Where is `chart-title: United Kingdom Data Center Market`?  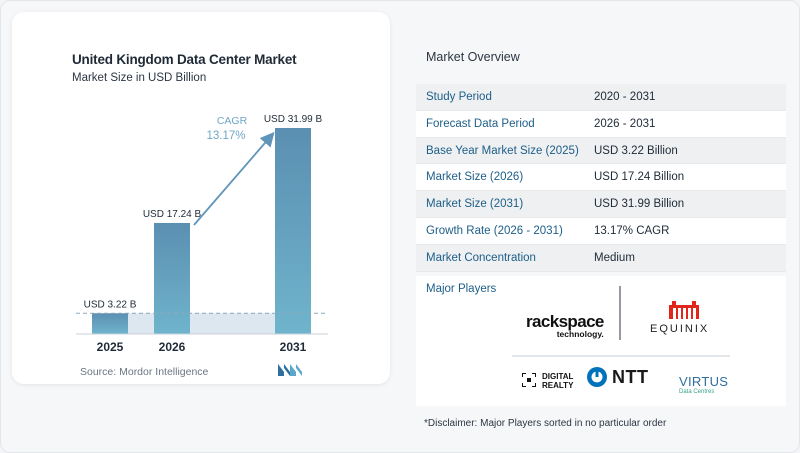
chart-title: United Kingdom Data Center Market is located at coordinates (184, 59).